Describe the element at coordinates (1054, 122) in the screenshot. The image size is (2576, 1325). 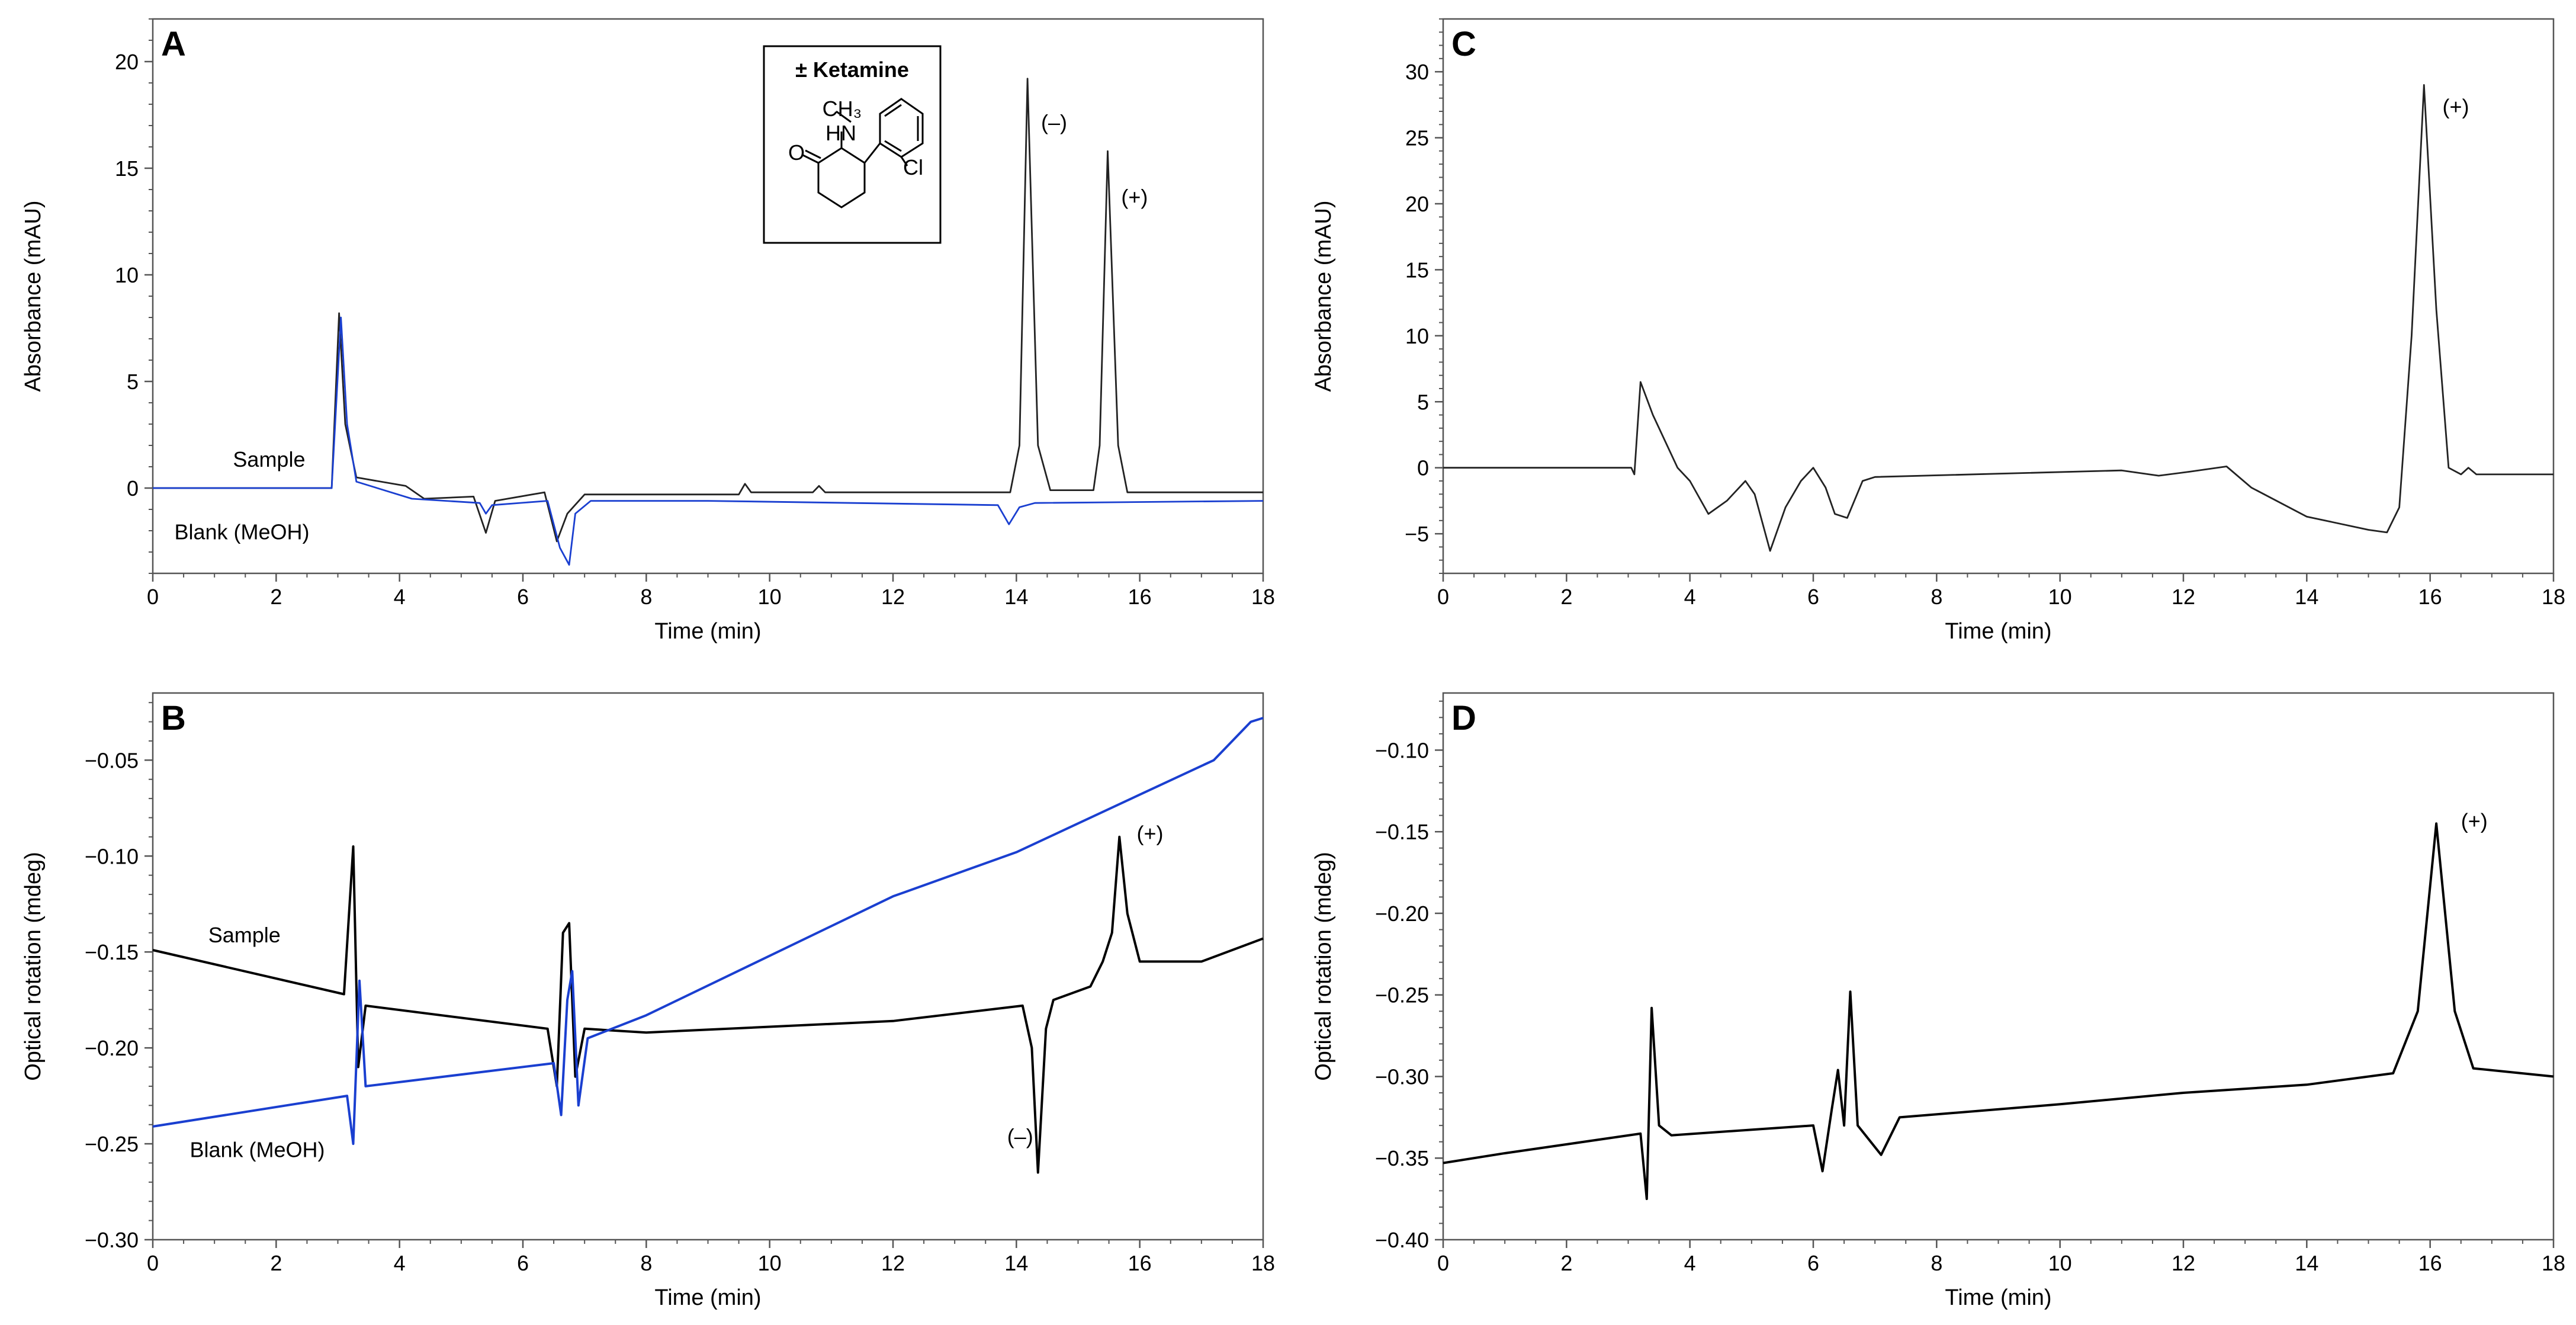
I see `panel-a-annotation-label: (–)` at that location.